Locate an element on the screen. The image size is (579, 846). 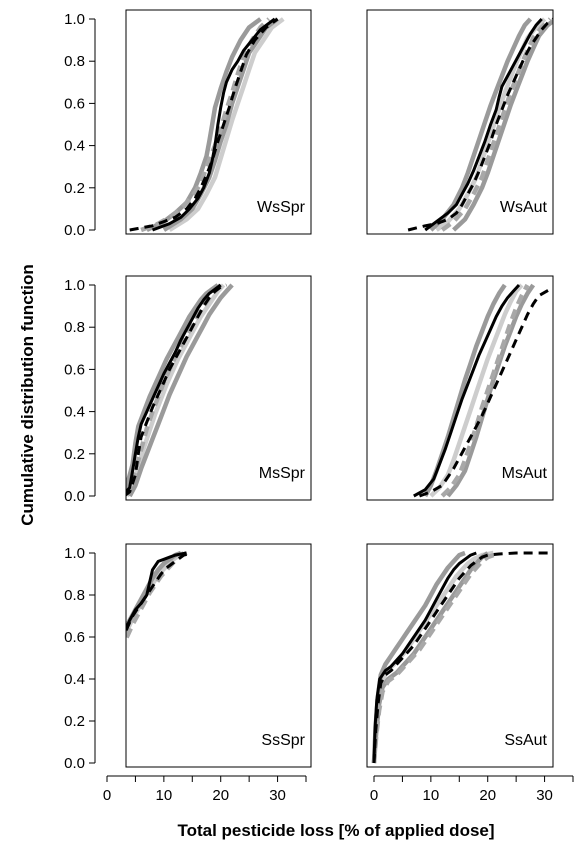
y-axis-label: Cumulative distribution function is located at coordinates (27, 395).